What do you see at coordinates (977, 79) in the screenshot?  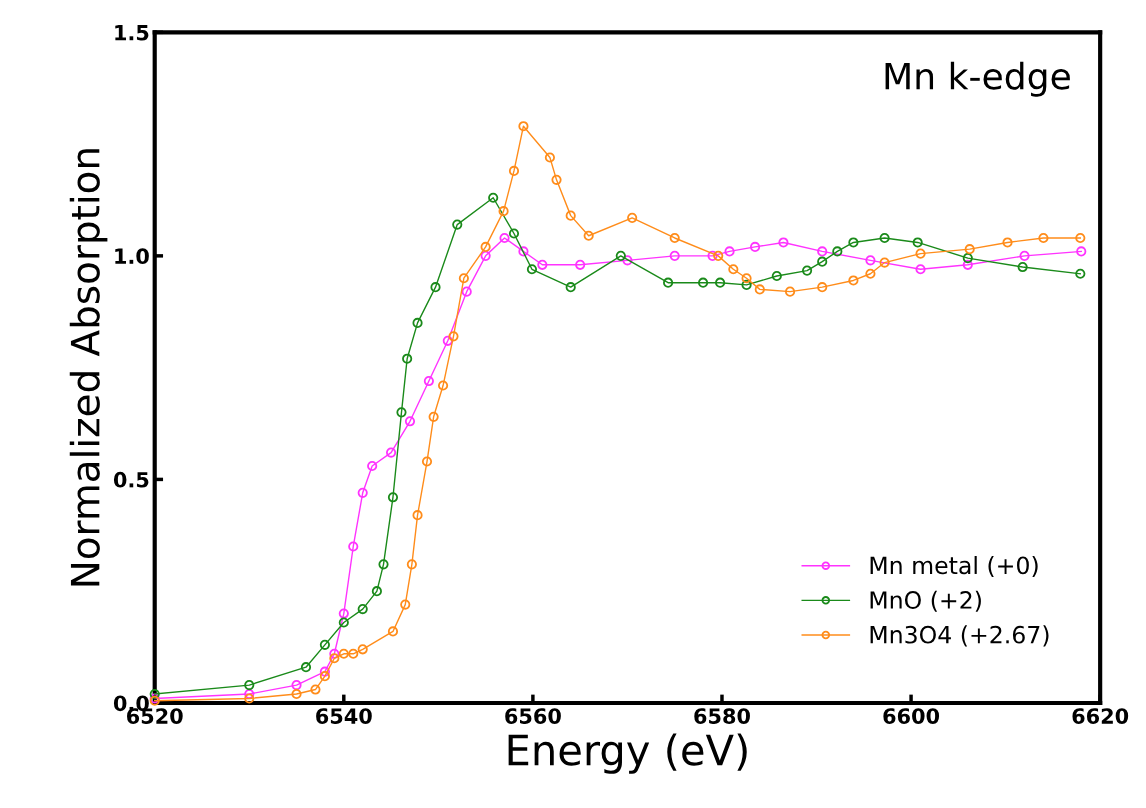 I see `annotation: Mn k-edge` at bounding box center [977, 79].